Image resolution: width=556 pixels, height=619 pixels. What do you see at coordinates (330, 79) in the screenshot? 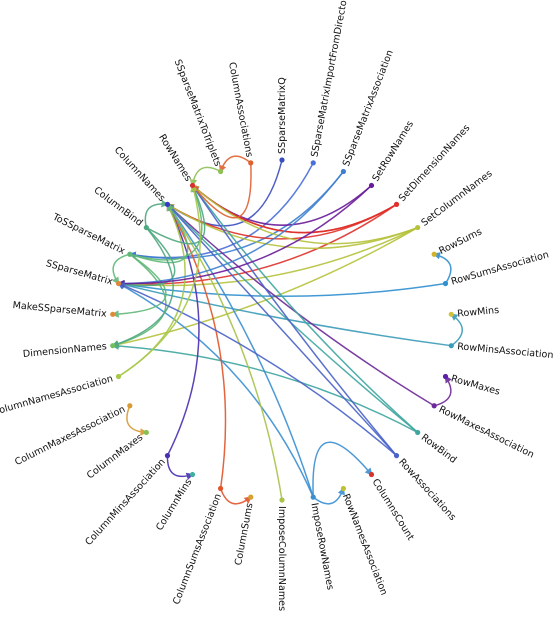
I see `node-label: SSparseMatrixImportFromDirectory` at bounding box center [330, 79].